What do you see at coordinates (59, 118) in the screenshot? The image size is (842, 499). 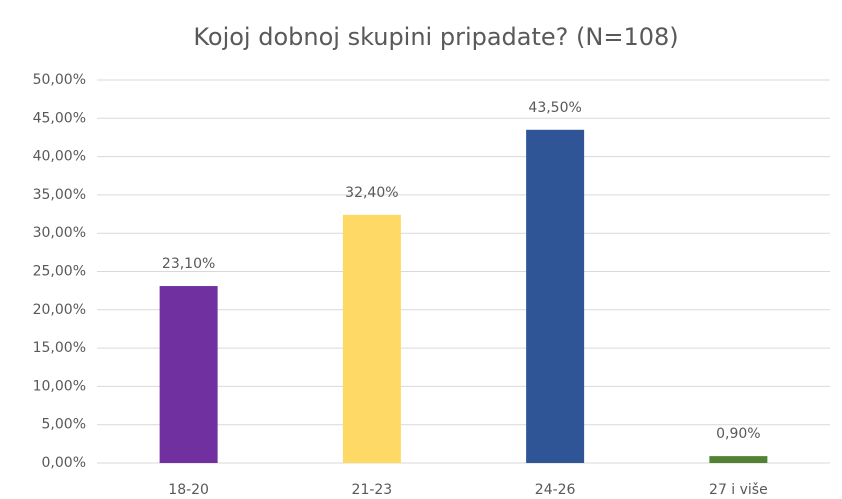 I see `y-tick-label: 45,00%` at bounding box center [59, 118].